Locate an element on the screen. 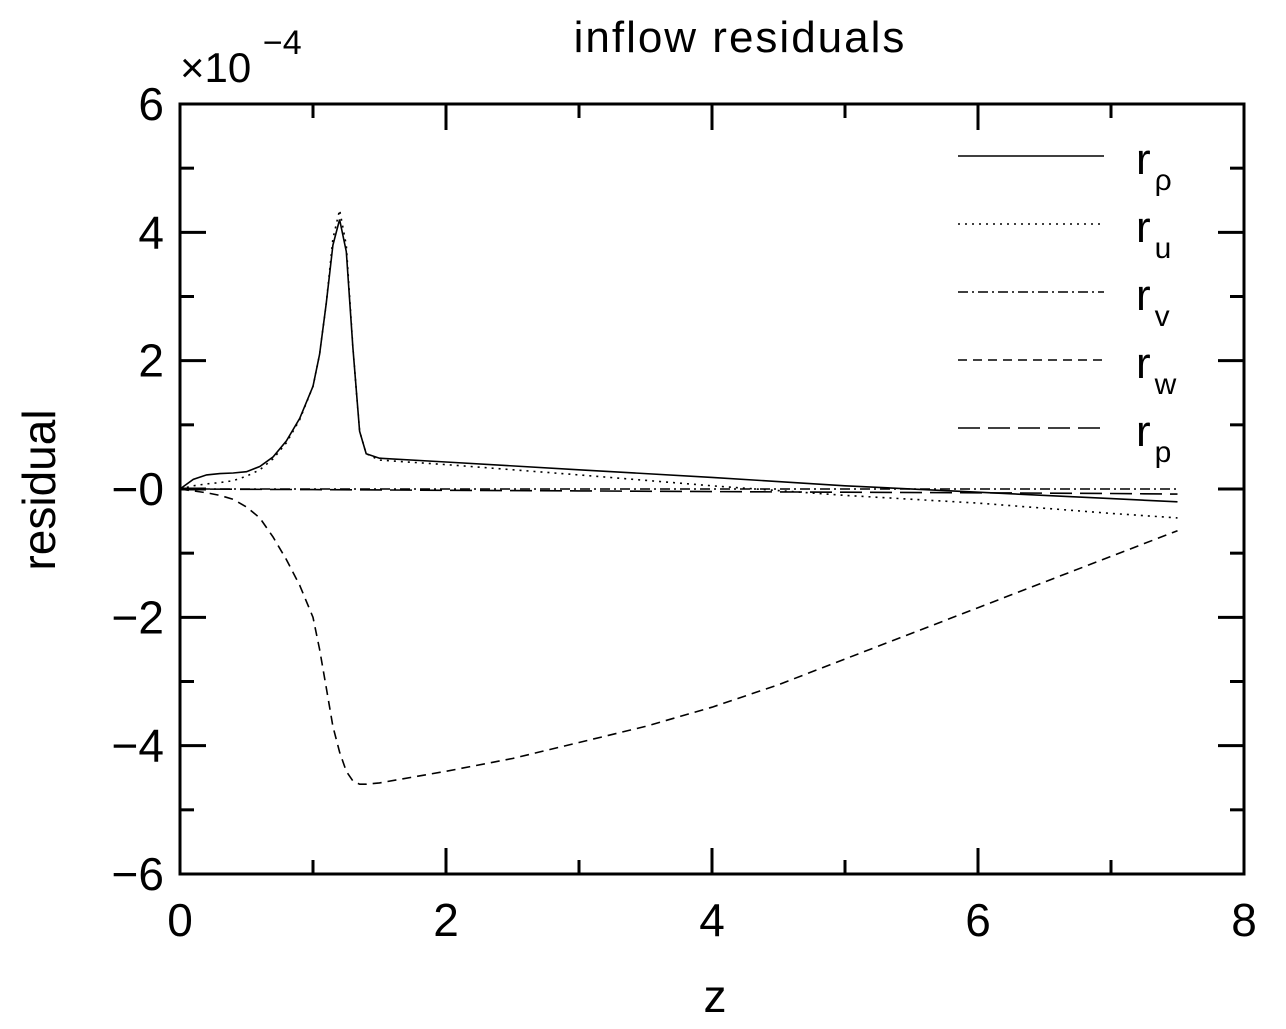 The width and height of the screenshot is (1286, 1029). x-tick-label: 6 is located at coordinates (978, 920).